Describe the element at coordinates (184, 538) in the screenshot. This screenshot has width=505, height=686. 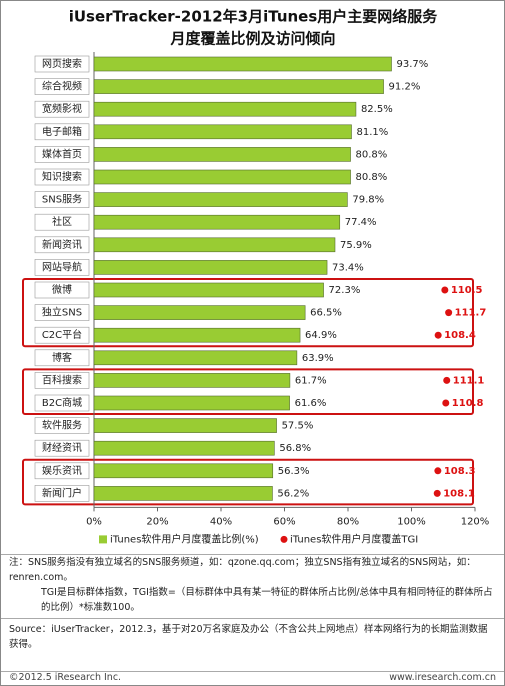
I see `legend-label: iTunes软件用户月度覆盖比例(%)` at that location.